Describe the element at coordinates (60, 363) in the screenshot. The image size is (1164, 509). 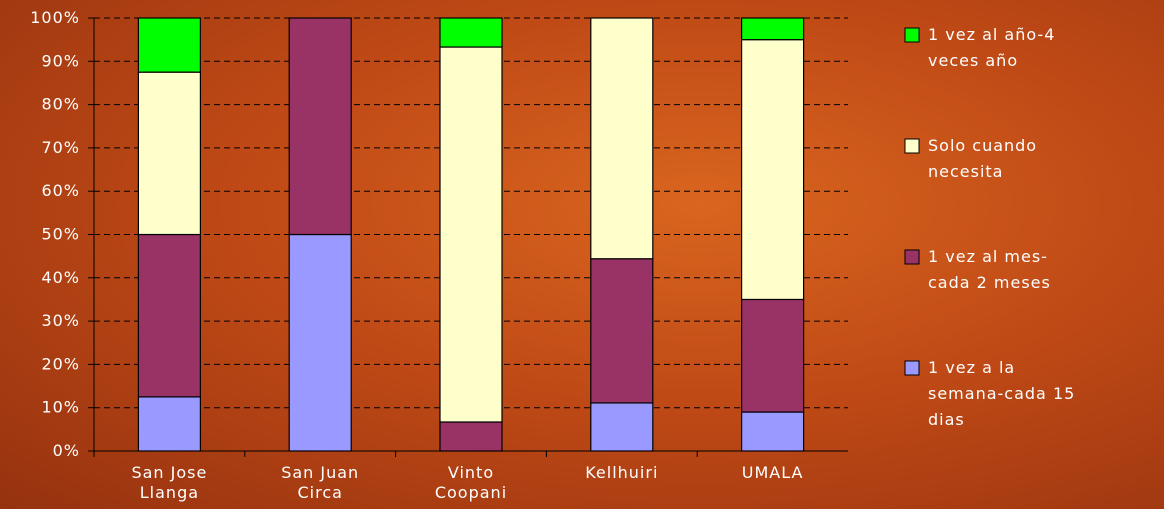
I see `y-tick-label: 20%` at that location.